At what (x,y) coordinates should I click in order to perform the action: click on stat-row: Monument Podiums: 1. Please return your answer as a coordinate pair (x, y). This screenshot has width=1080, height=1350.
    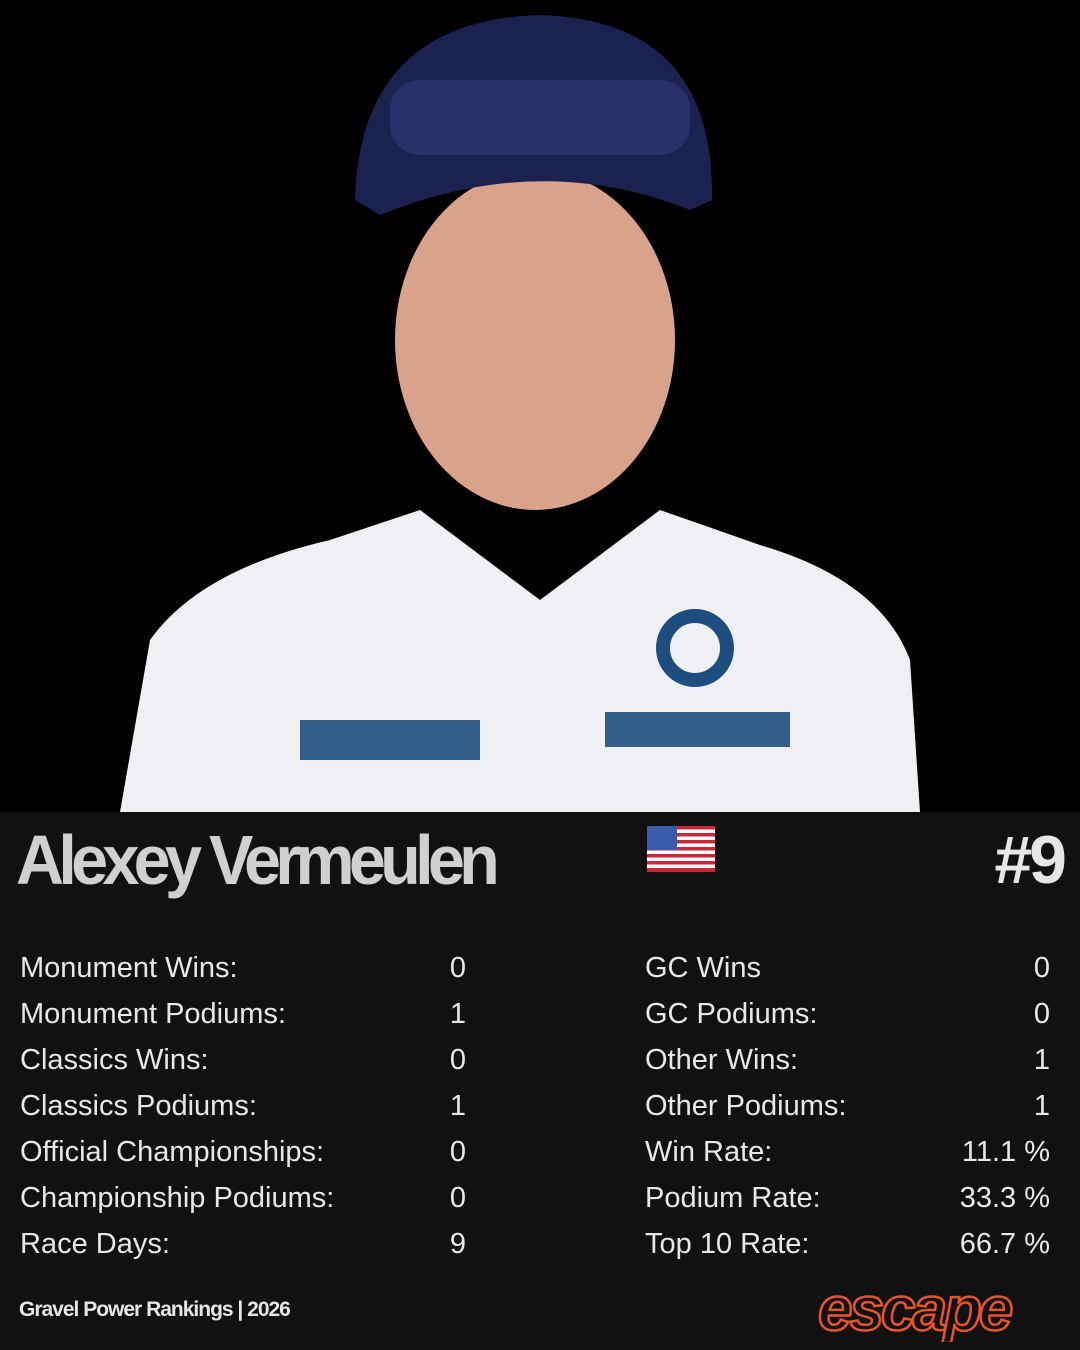
    Looking at the image, I should click on (243, 1017).